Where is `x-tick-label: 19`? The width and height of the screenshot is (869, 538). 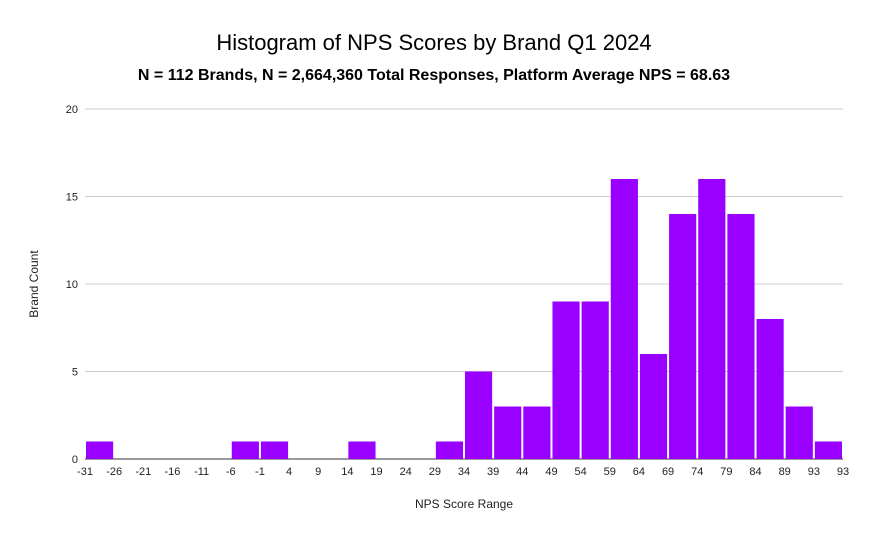
x-tick-label: 19 is located at coordinates (376, 472).